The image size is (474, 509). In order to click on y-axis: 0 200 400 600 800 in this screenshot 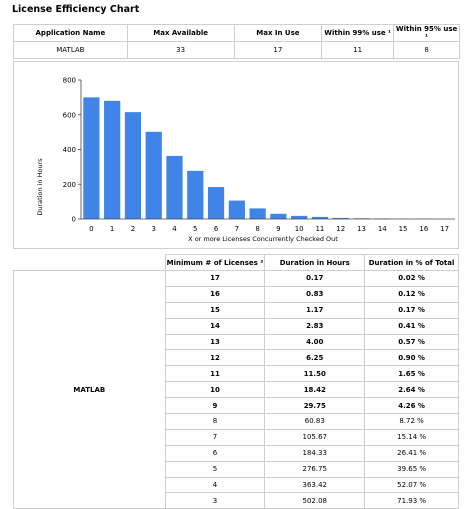, I will do `click(72, 150)`.